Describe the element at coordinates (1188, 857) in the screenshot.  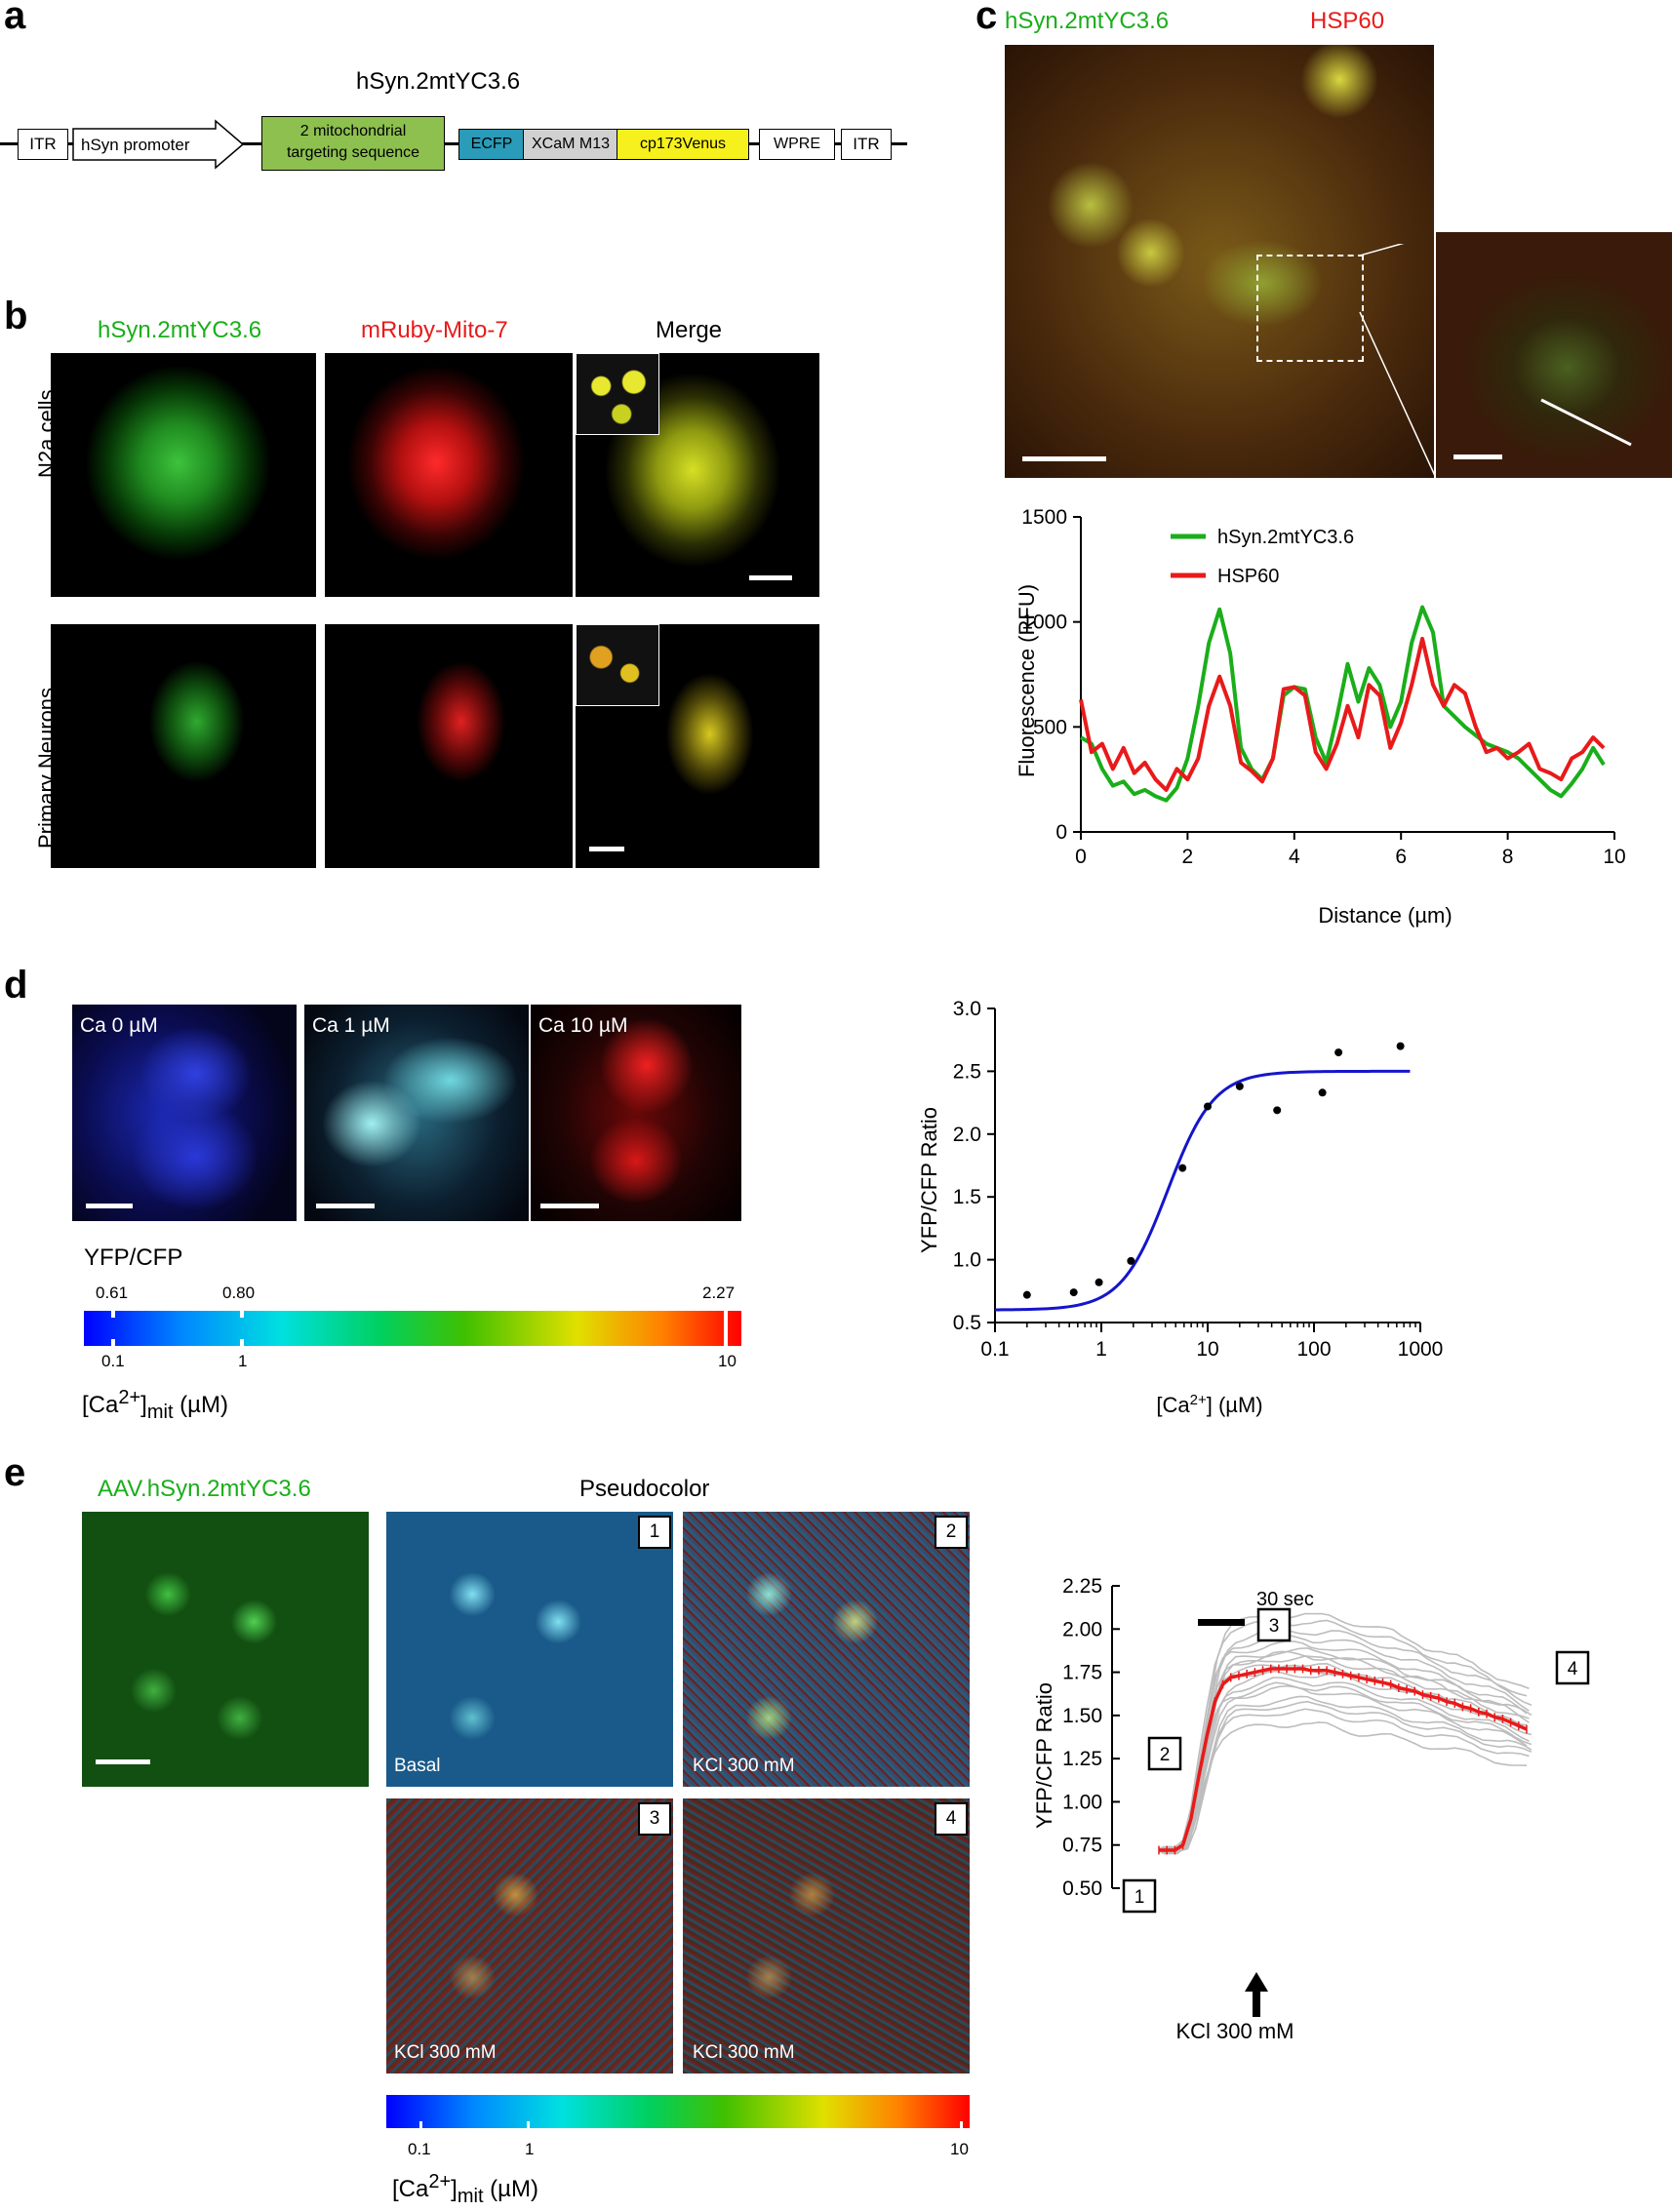
I see `c-x-tick-label: 2` at that location.